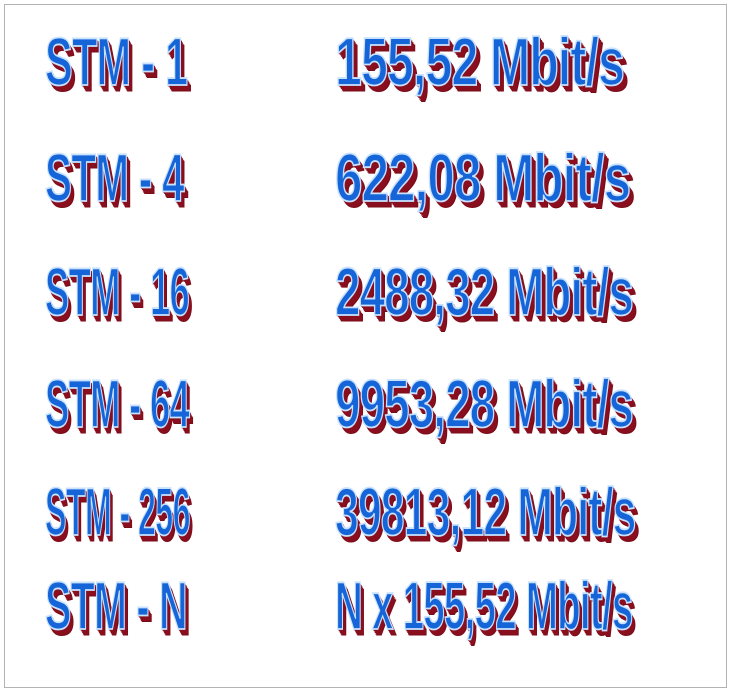 The height and width of the screenshot is (694, 733). Describe the element at coordinates (482, 178) in the screenshot. I see `stm-rate-value: 622,08 Mbit/s` at that location.